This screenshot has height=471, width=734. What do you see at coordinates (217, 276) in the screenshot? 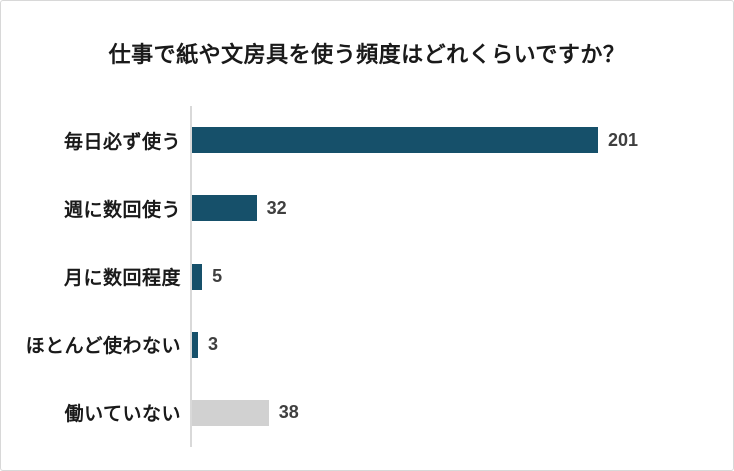
I see `value-label: 5` at bounding box center [217, 276].